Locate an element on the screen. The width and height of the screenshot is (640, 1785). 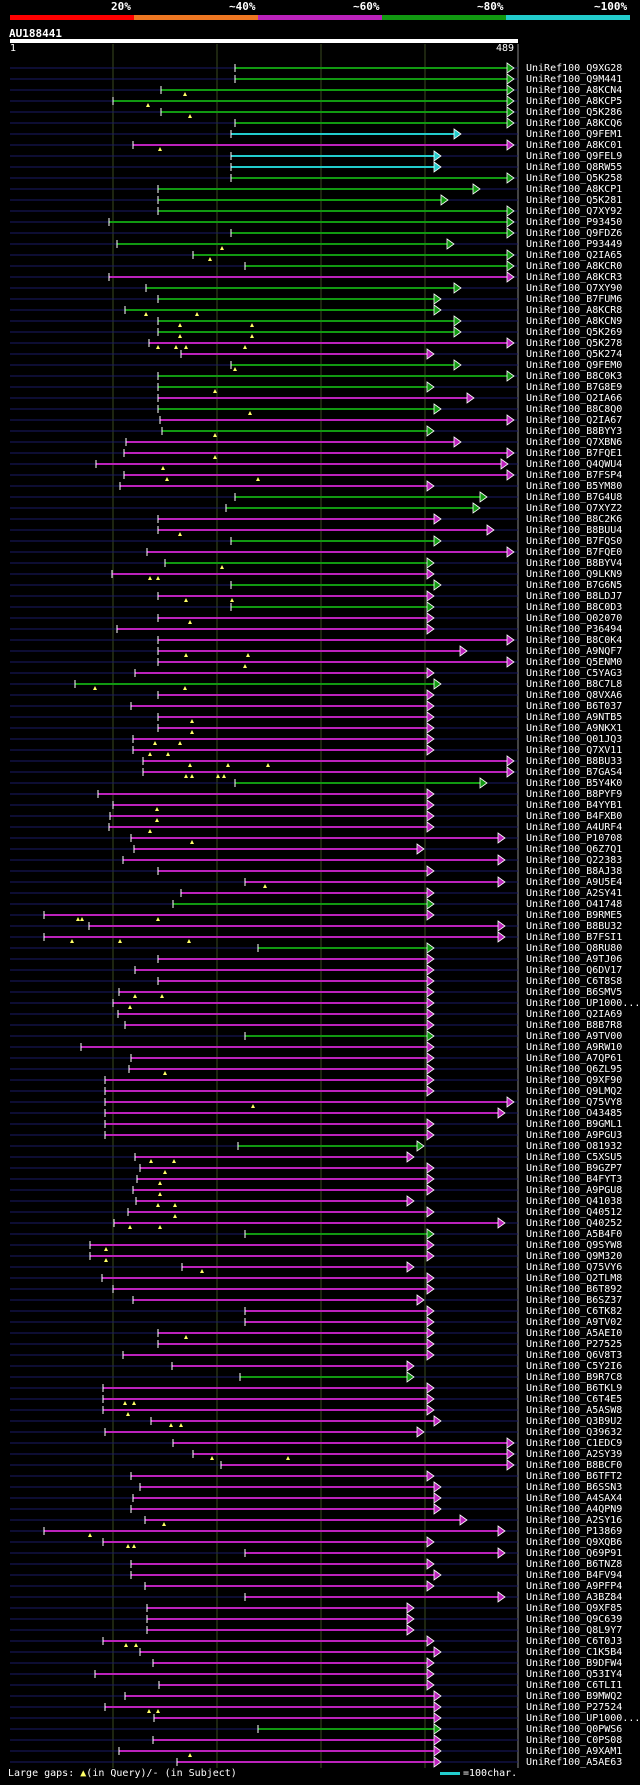
hit-label: UniRef100_B7G6N5 is located at coordinates (574, 585).